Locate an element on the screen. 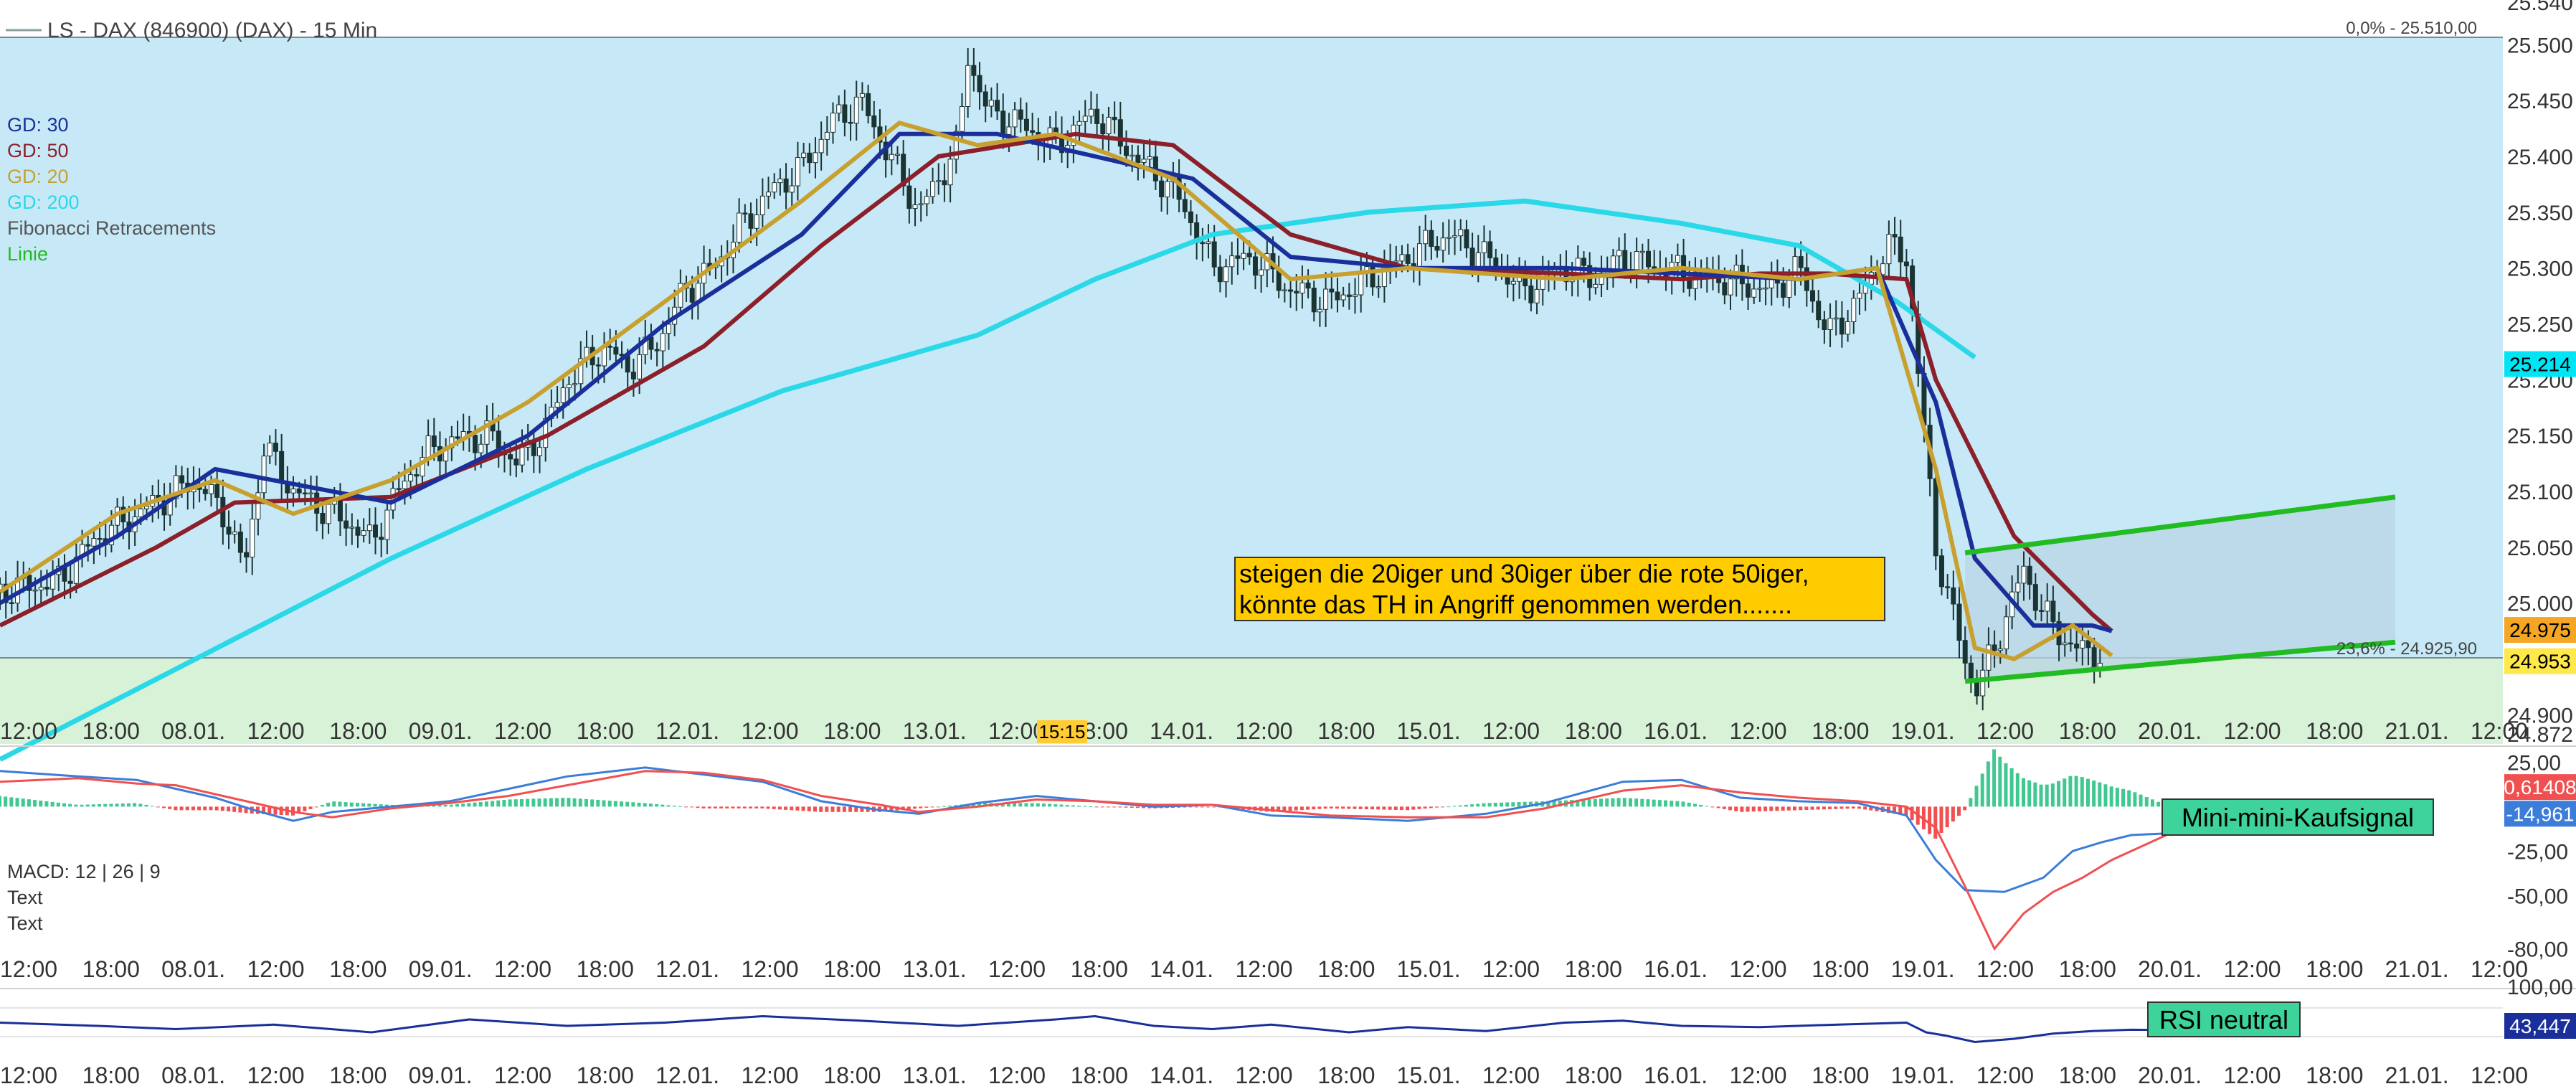  legend-item-ma30: GD: 30 is located at coordinates (38, 125).